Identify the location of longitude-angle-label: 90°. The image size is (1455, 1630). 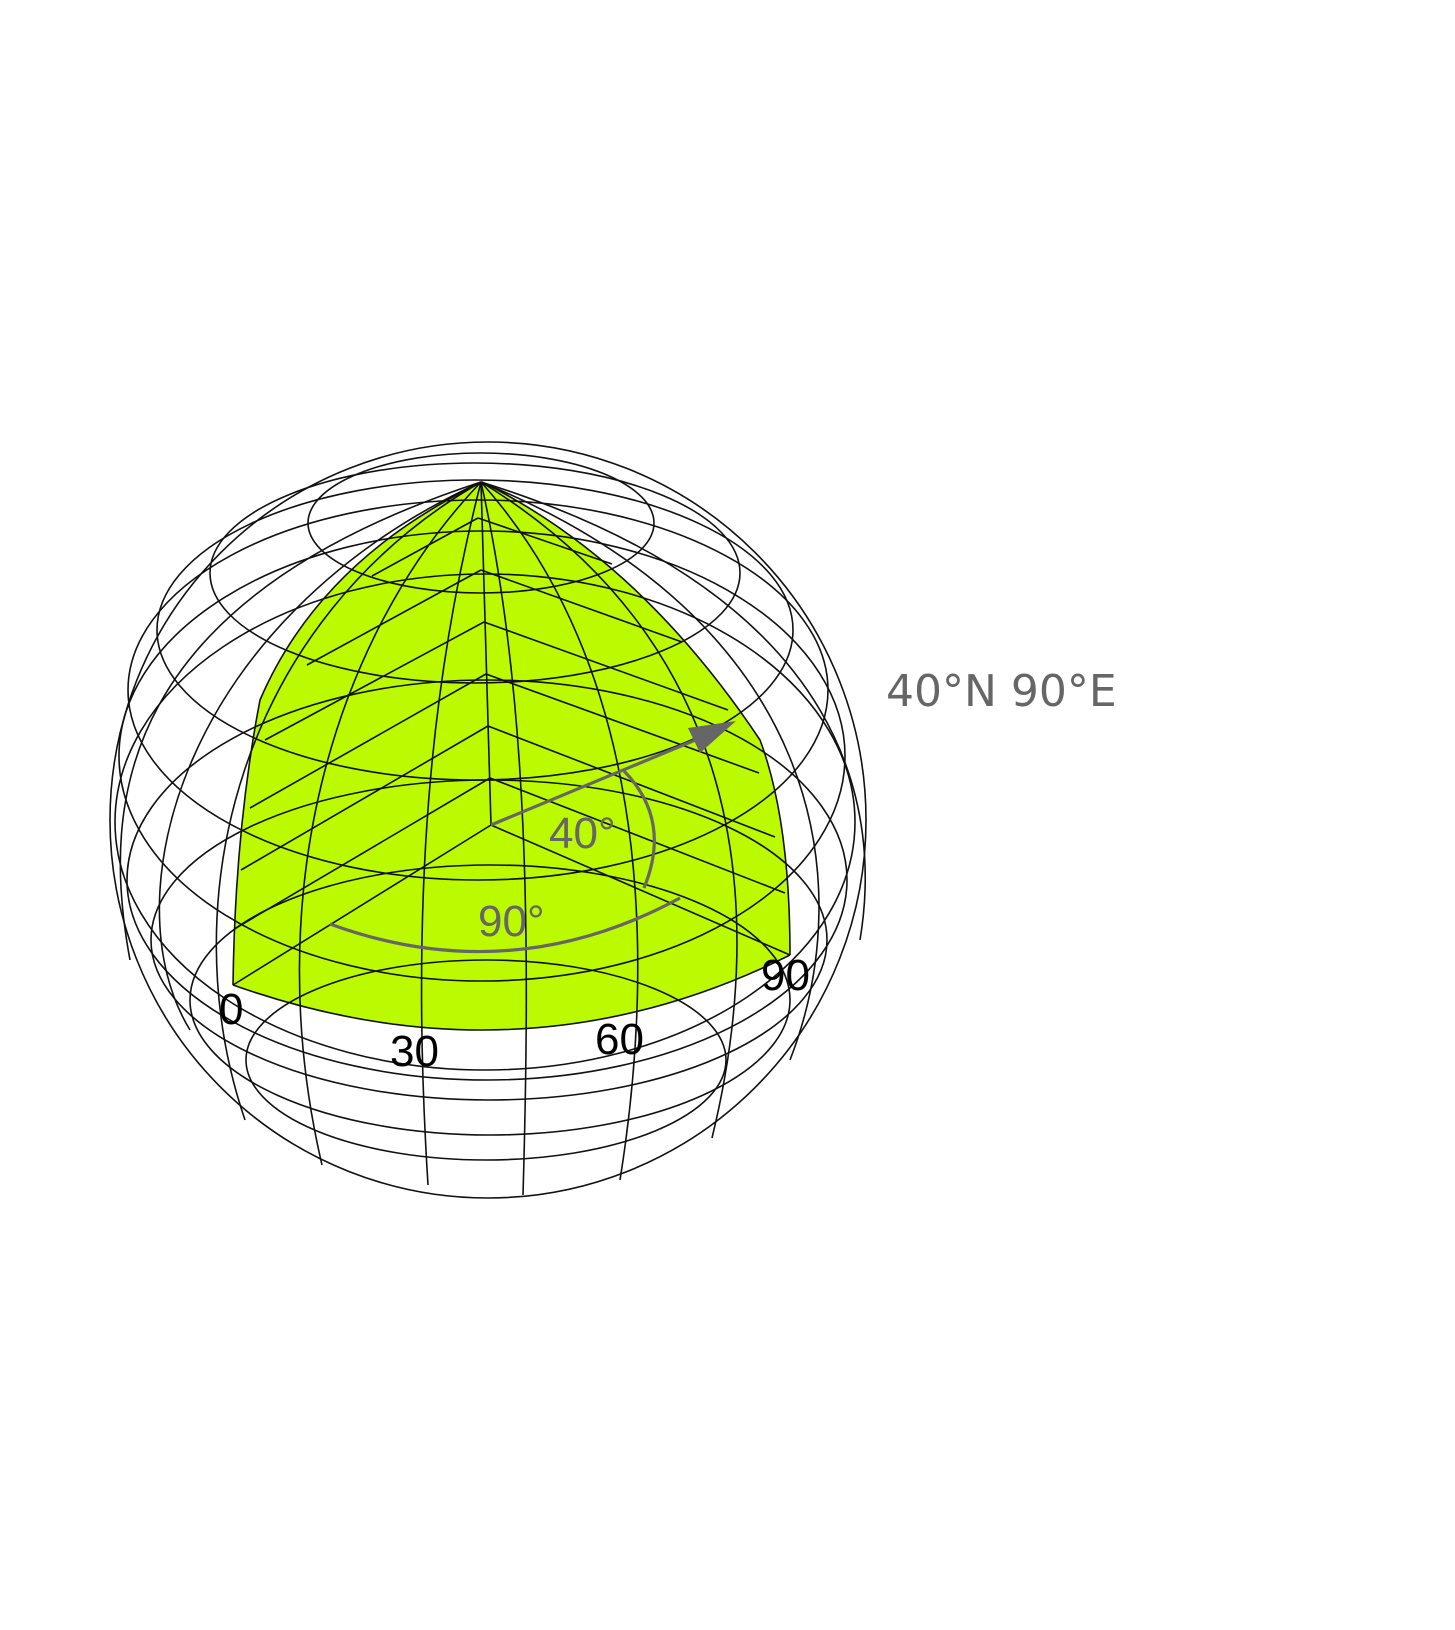
(511, 921).